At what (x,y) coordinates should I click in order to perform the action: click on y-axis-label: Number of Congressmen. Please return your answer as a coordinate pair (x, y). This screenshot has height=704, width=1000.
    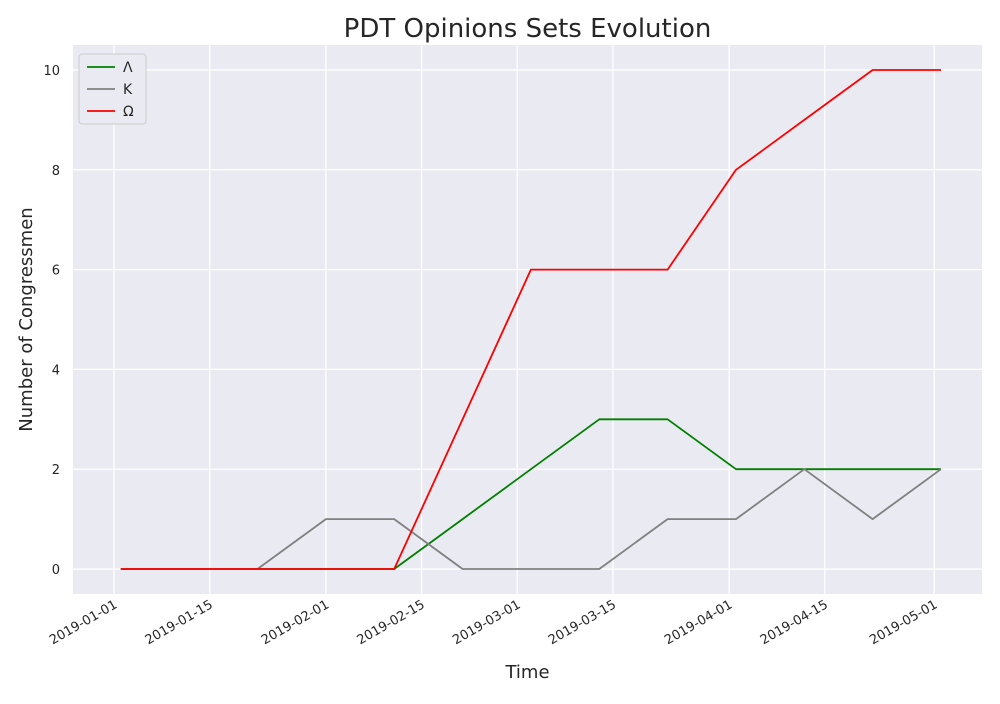
    Looking at the image, I should click on (26, 319).